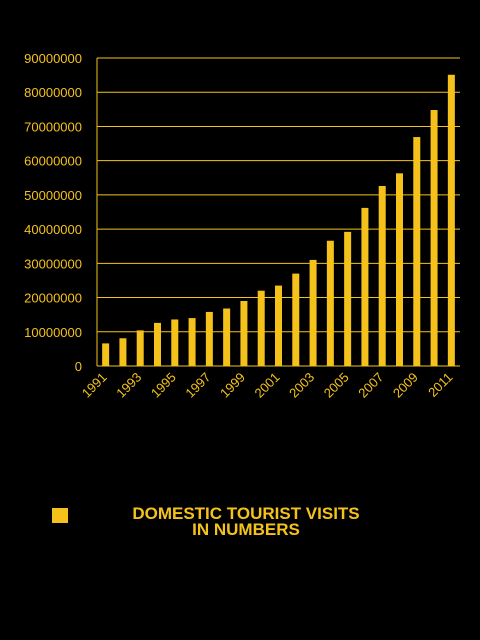 The height and width of the screenshot is (640, 480). What do you see at coordinates (336, 385) in the screenshot?
I see `x-tick-label: 2005` at bounding box center [336, 385].